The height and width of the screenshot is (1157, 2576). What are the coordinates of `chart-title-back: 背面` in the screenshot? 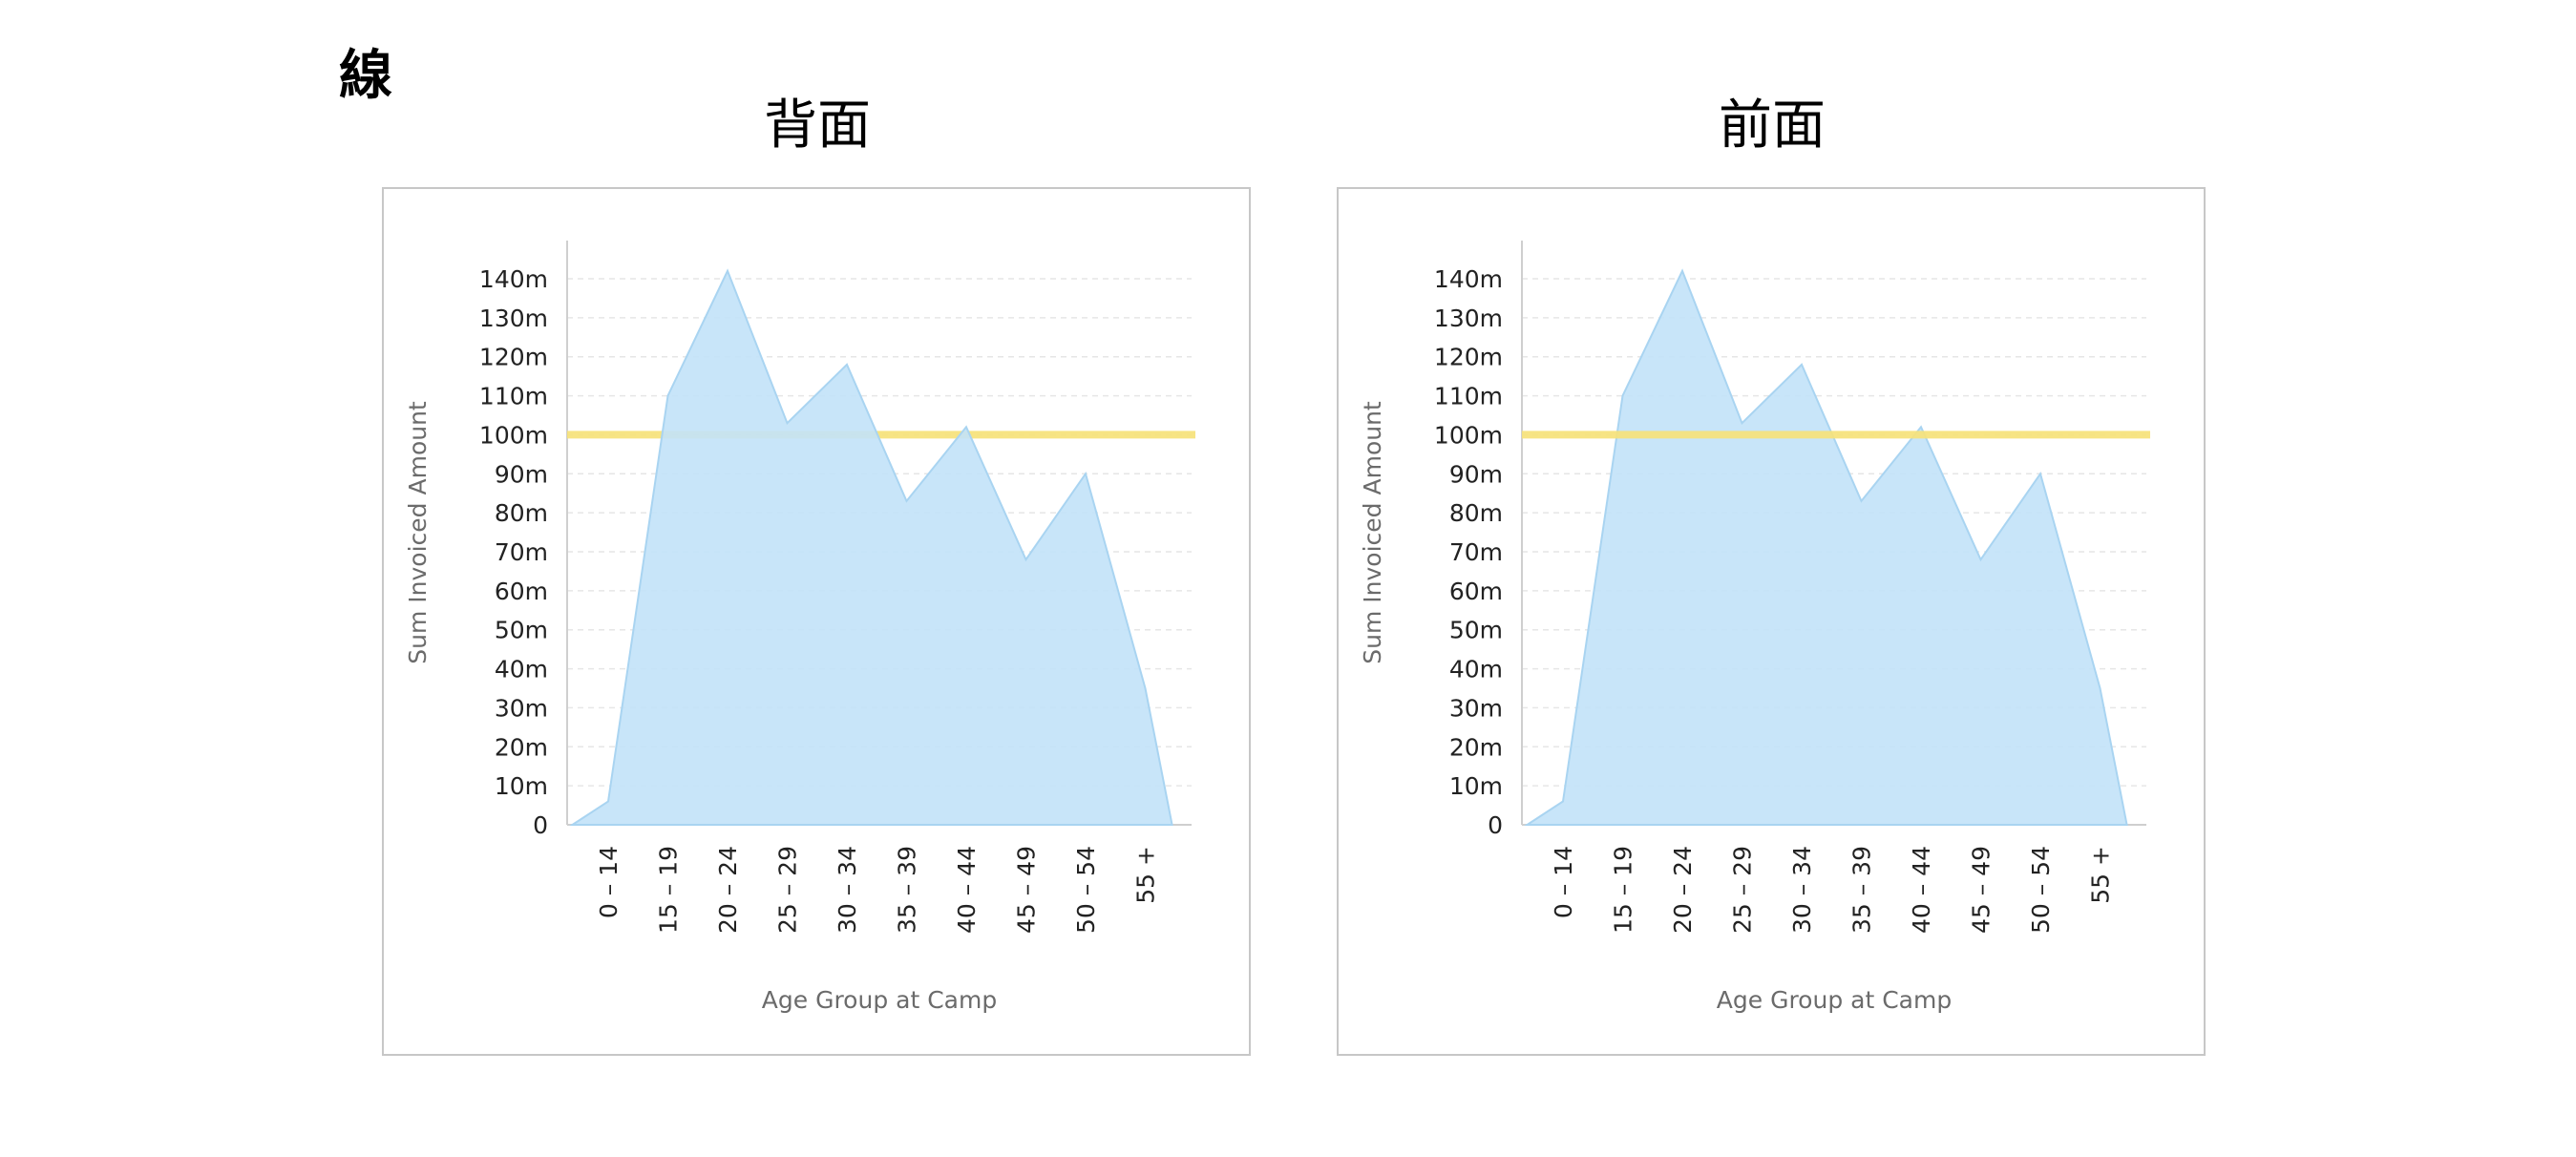 It's located at (817, 126).